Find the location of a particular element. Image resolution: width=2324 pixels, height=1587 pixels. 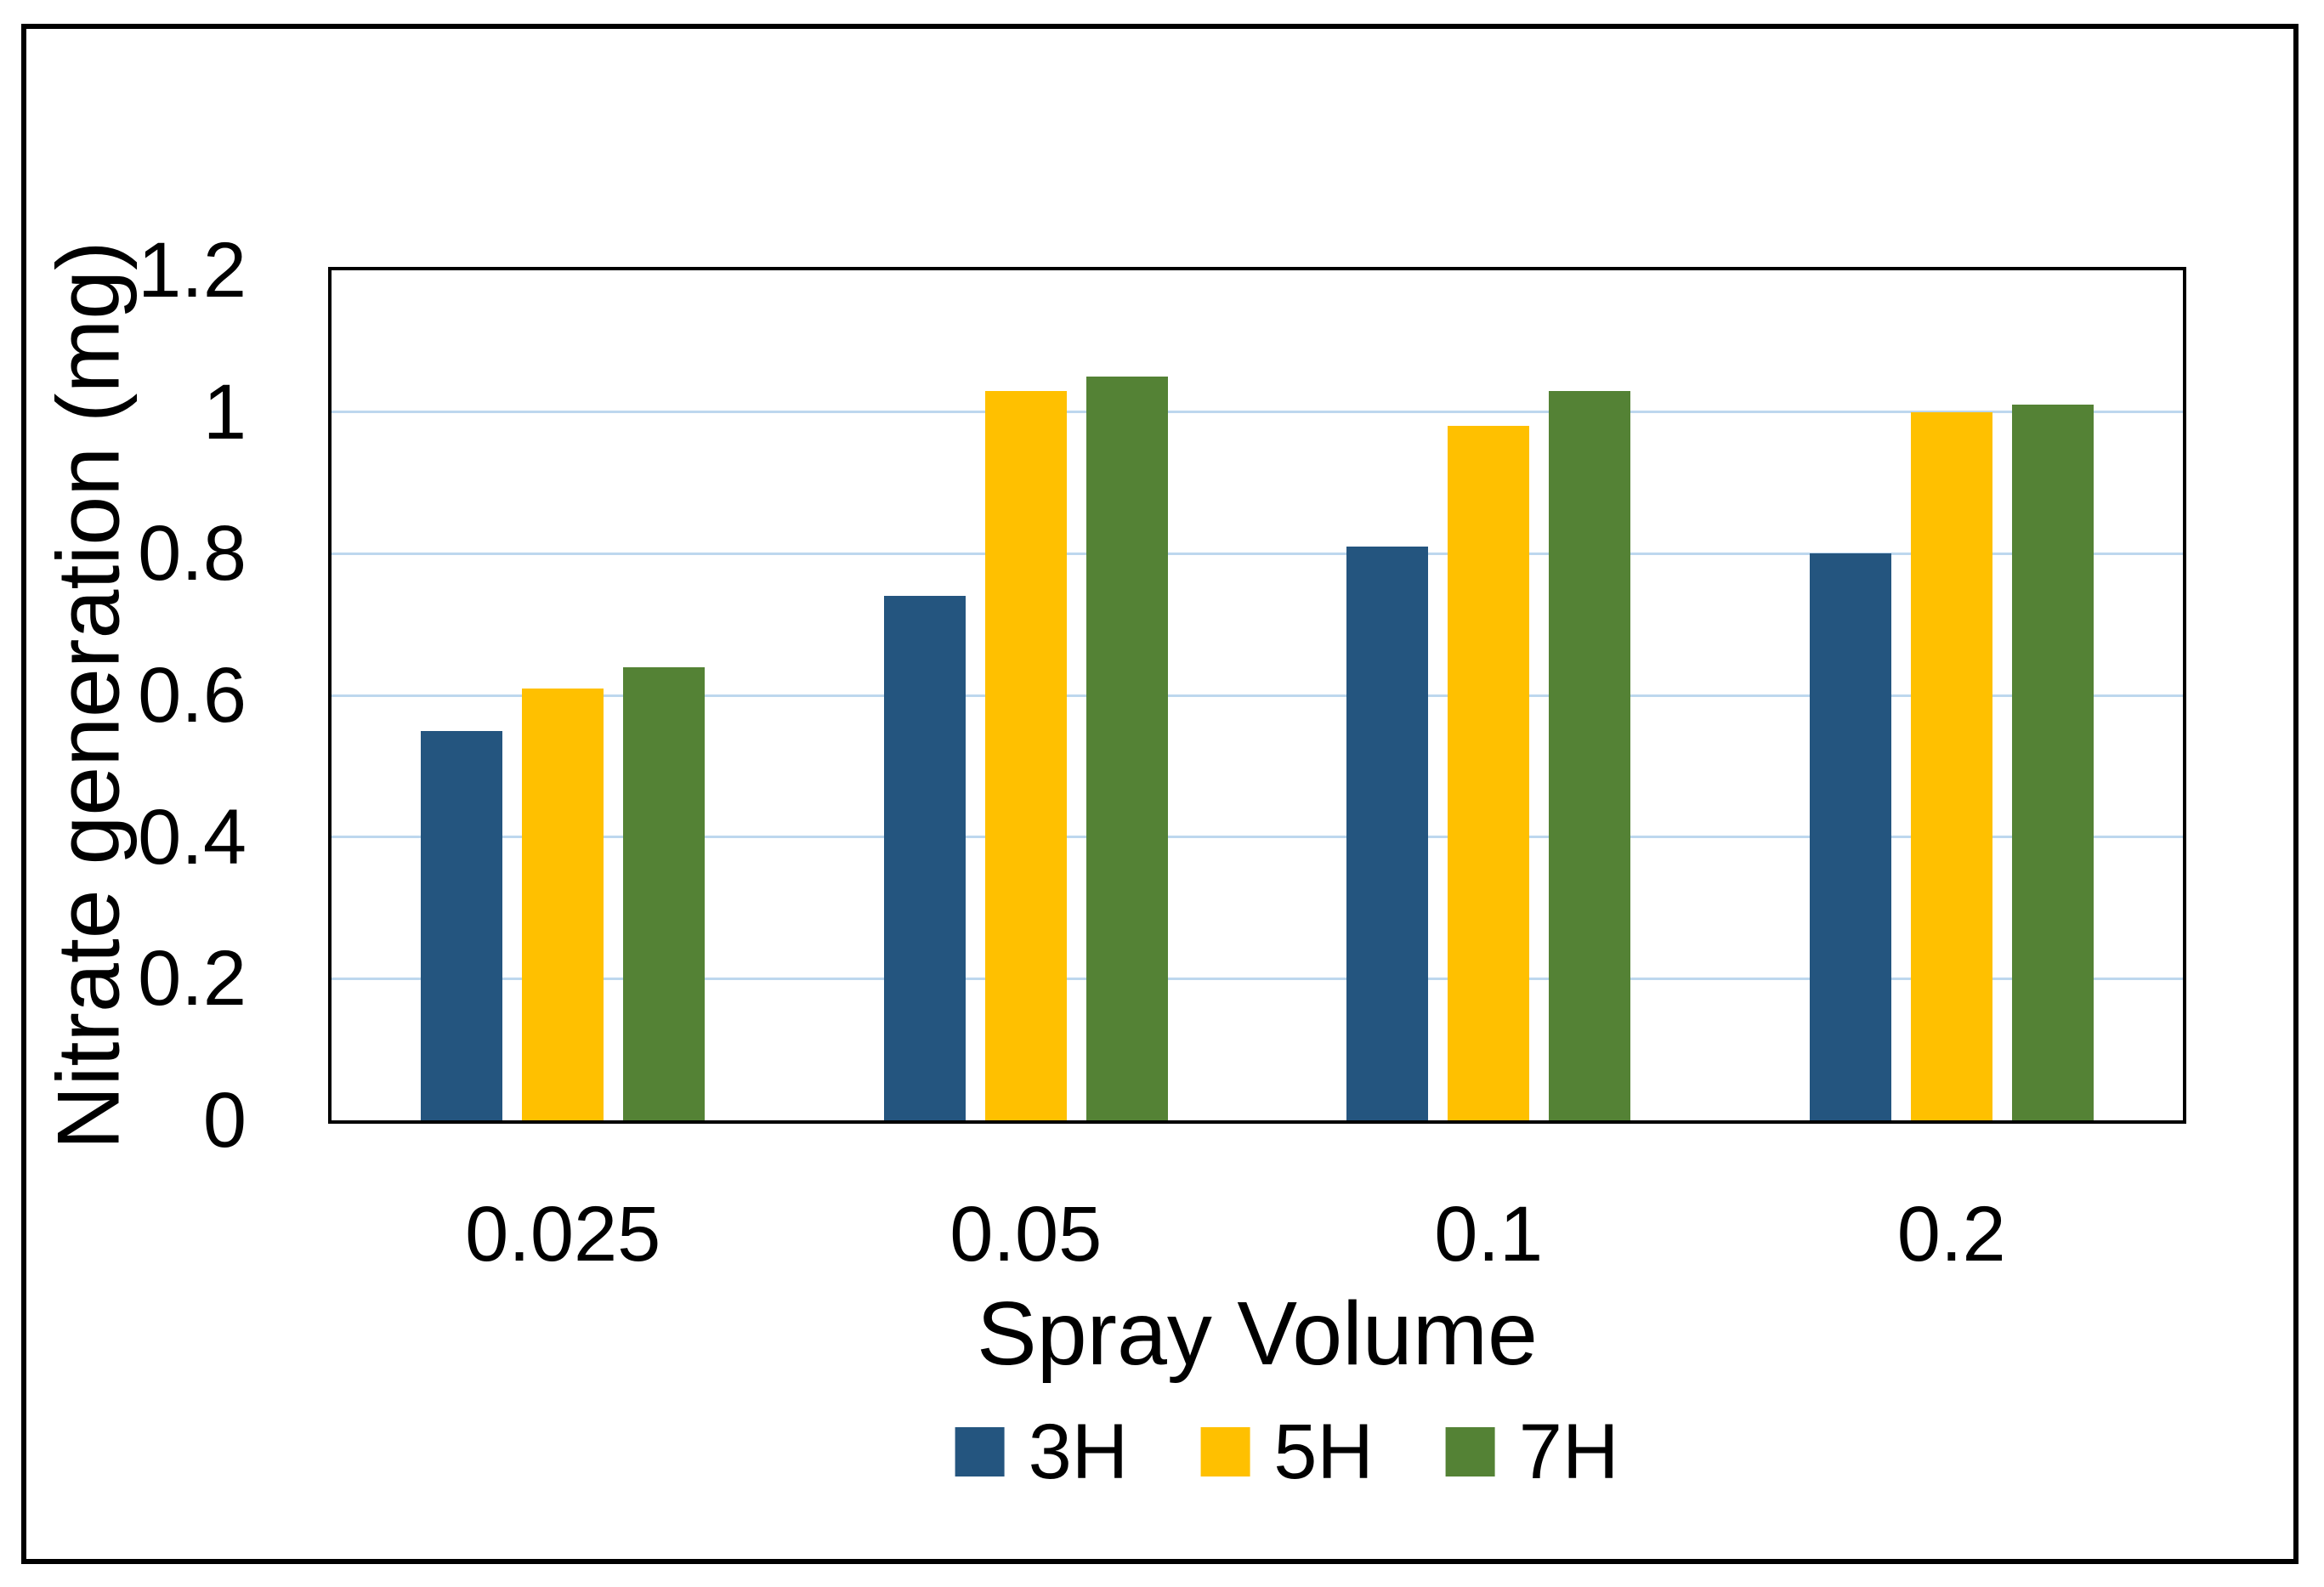

x-axis-title: Spray Volume is located at coordinates (1258, 1334).